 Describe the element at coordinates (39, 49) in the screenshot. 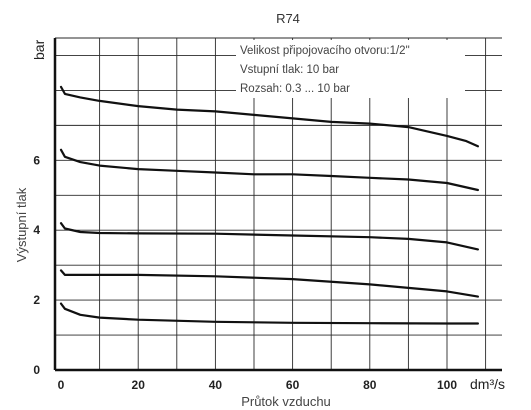

I see `y-unit-label: bar` at that location.